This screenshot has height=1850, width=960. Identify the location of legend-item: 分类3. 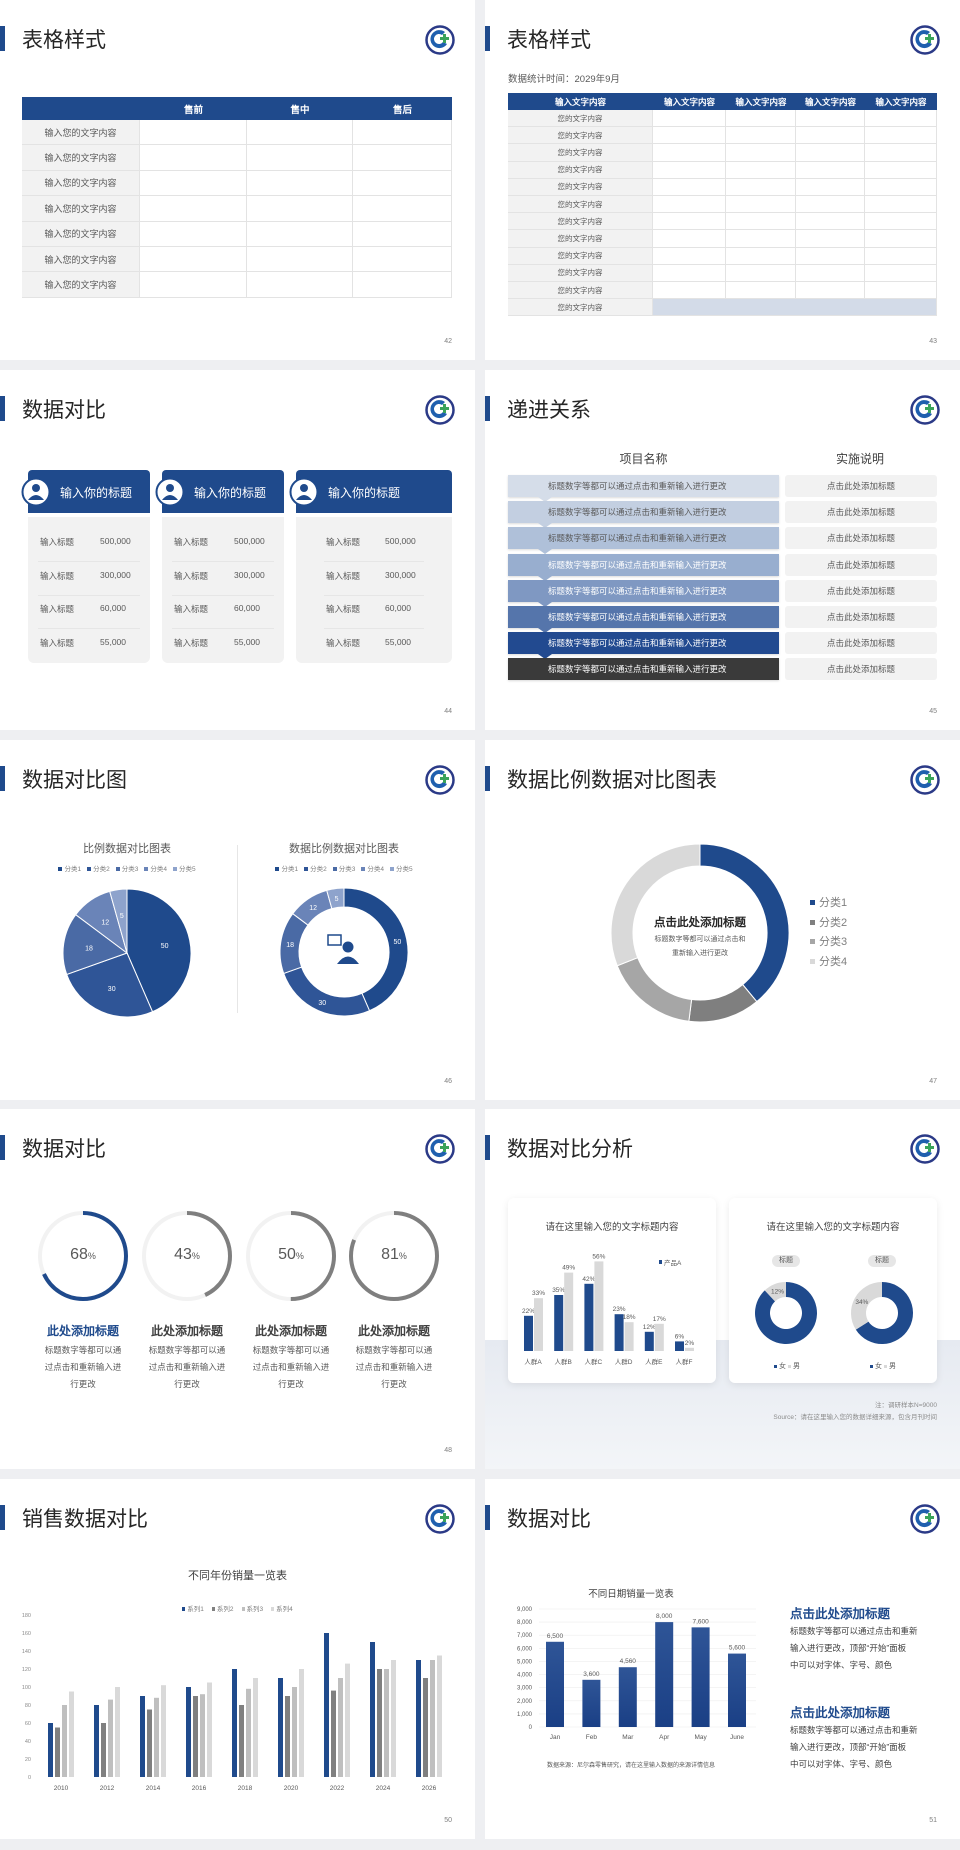
(126, 868).